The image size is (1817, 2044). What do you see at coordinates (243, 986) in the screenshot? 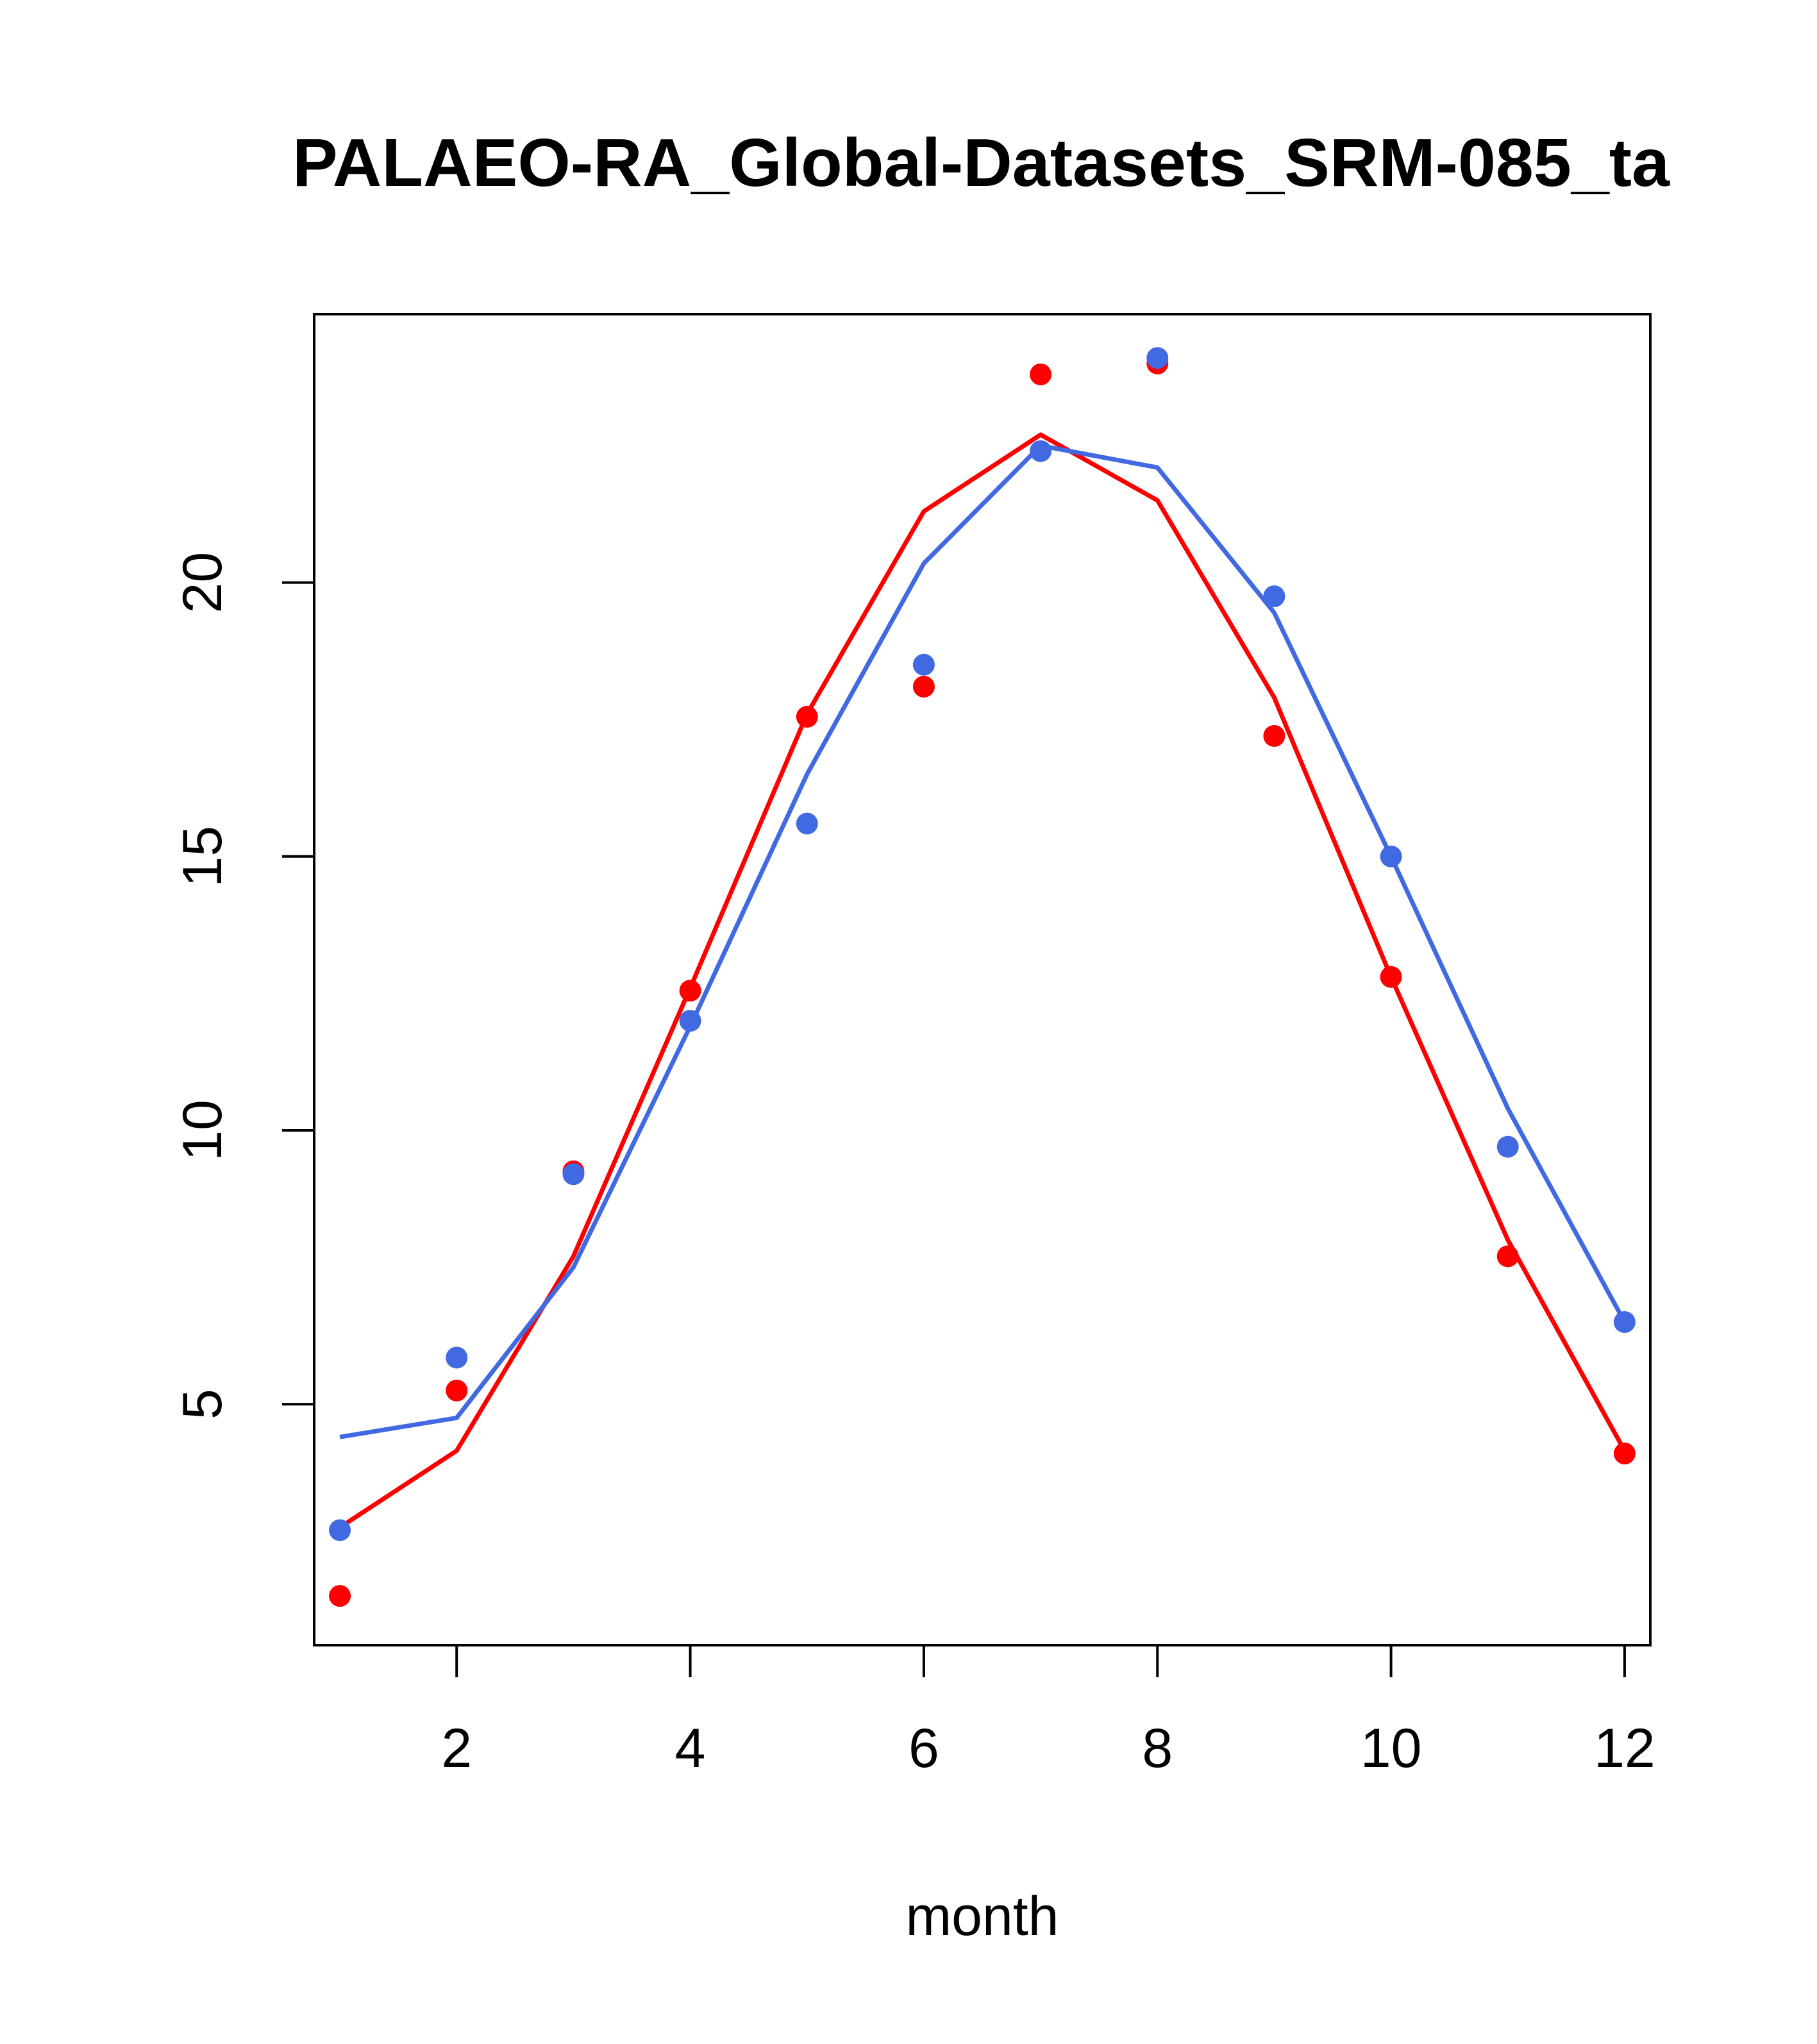
I see `y-axis: 5 10 15 20` at bounding box center [243, 986].